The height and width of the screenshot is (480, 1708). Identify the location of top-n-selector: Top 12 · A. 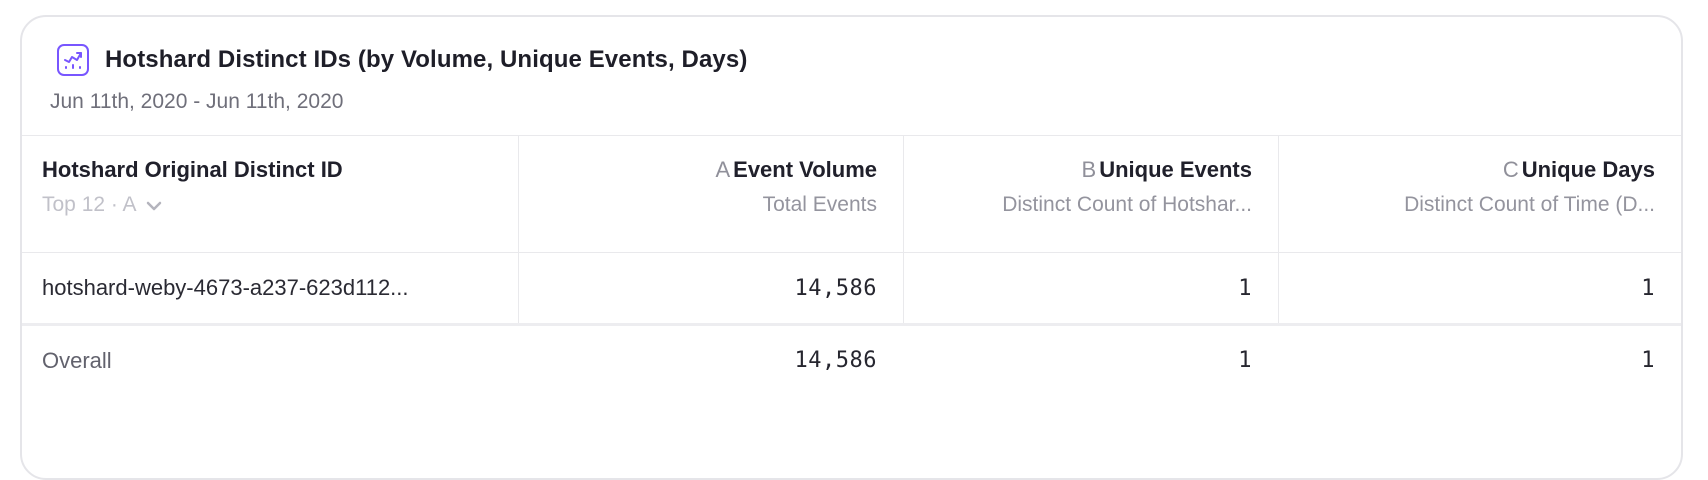
(102, 205).